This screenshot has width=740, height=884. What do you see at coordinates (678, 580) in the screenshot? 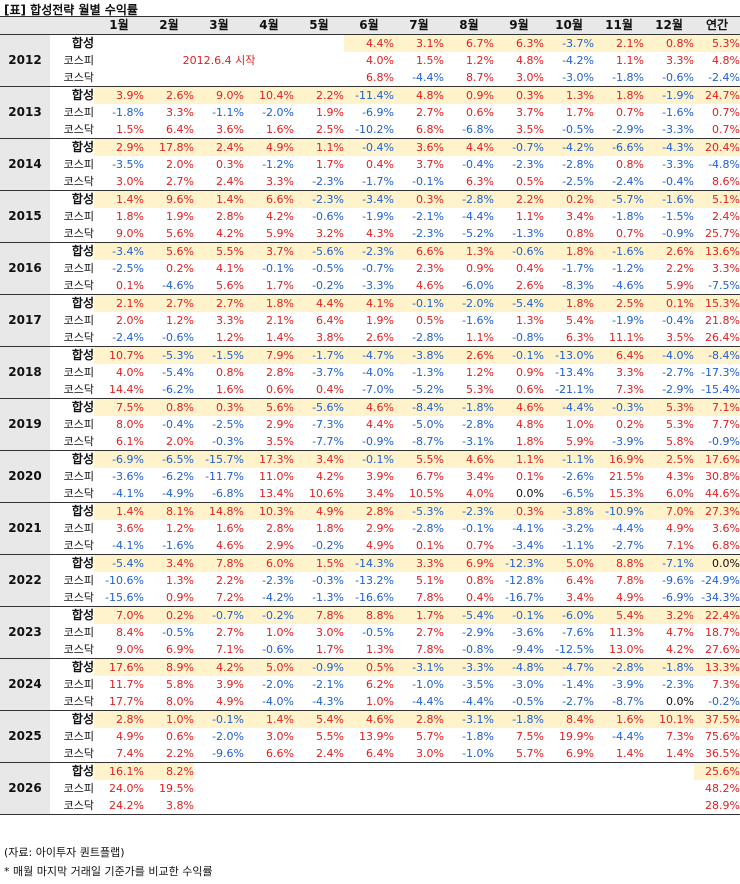
I see `value-cell: -9.6%` at bounding box center [678, 580].